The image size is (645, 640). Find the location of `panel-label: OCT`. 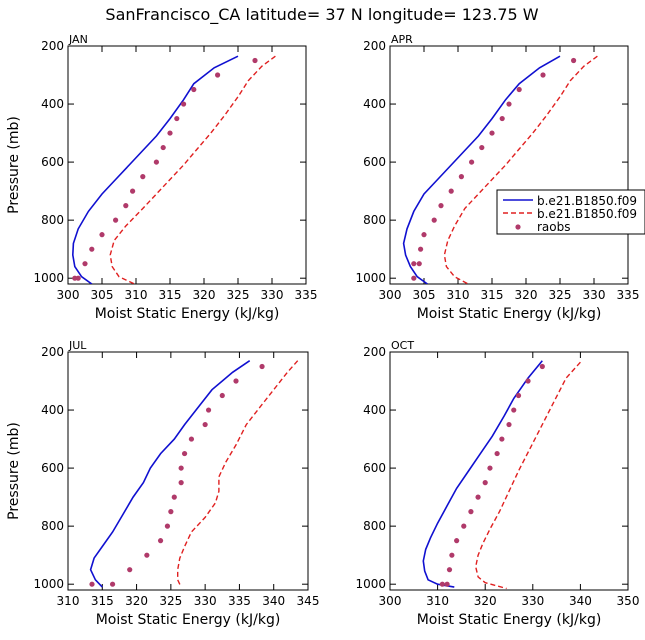

panel-label: OCT is located at coordinates (402, 345).